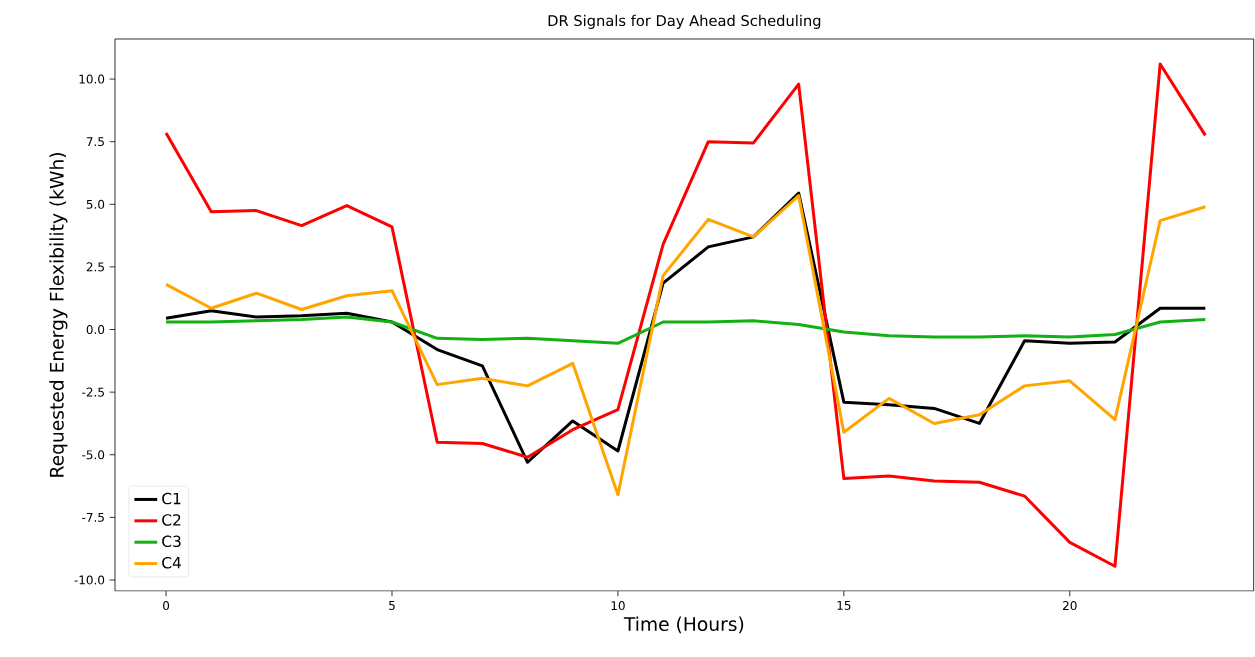  Describe the element at coordinates (95, 142) in the screenshot. I see `y-tick-label: 7.5` at that location.